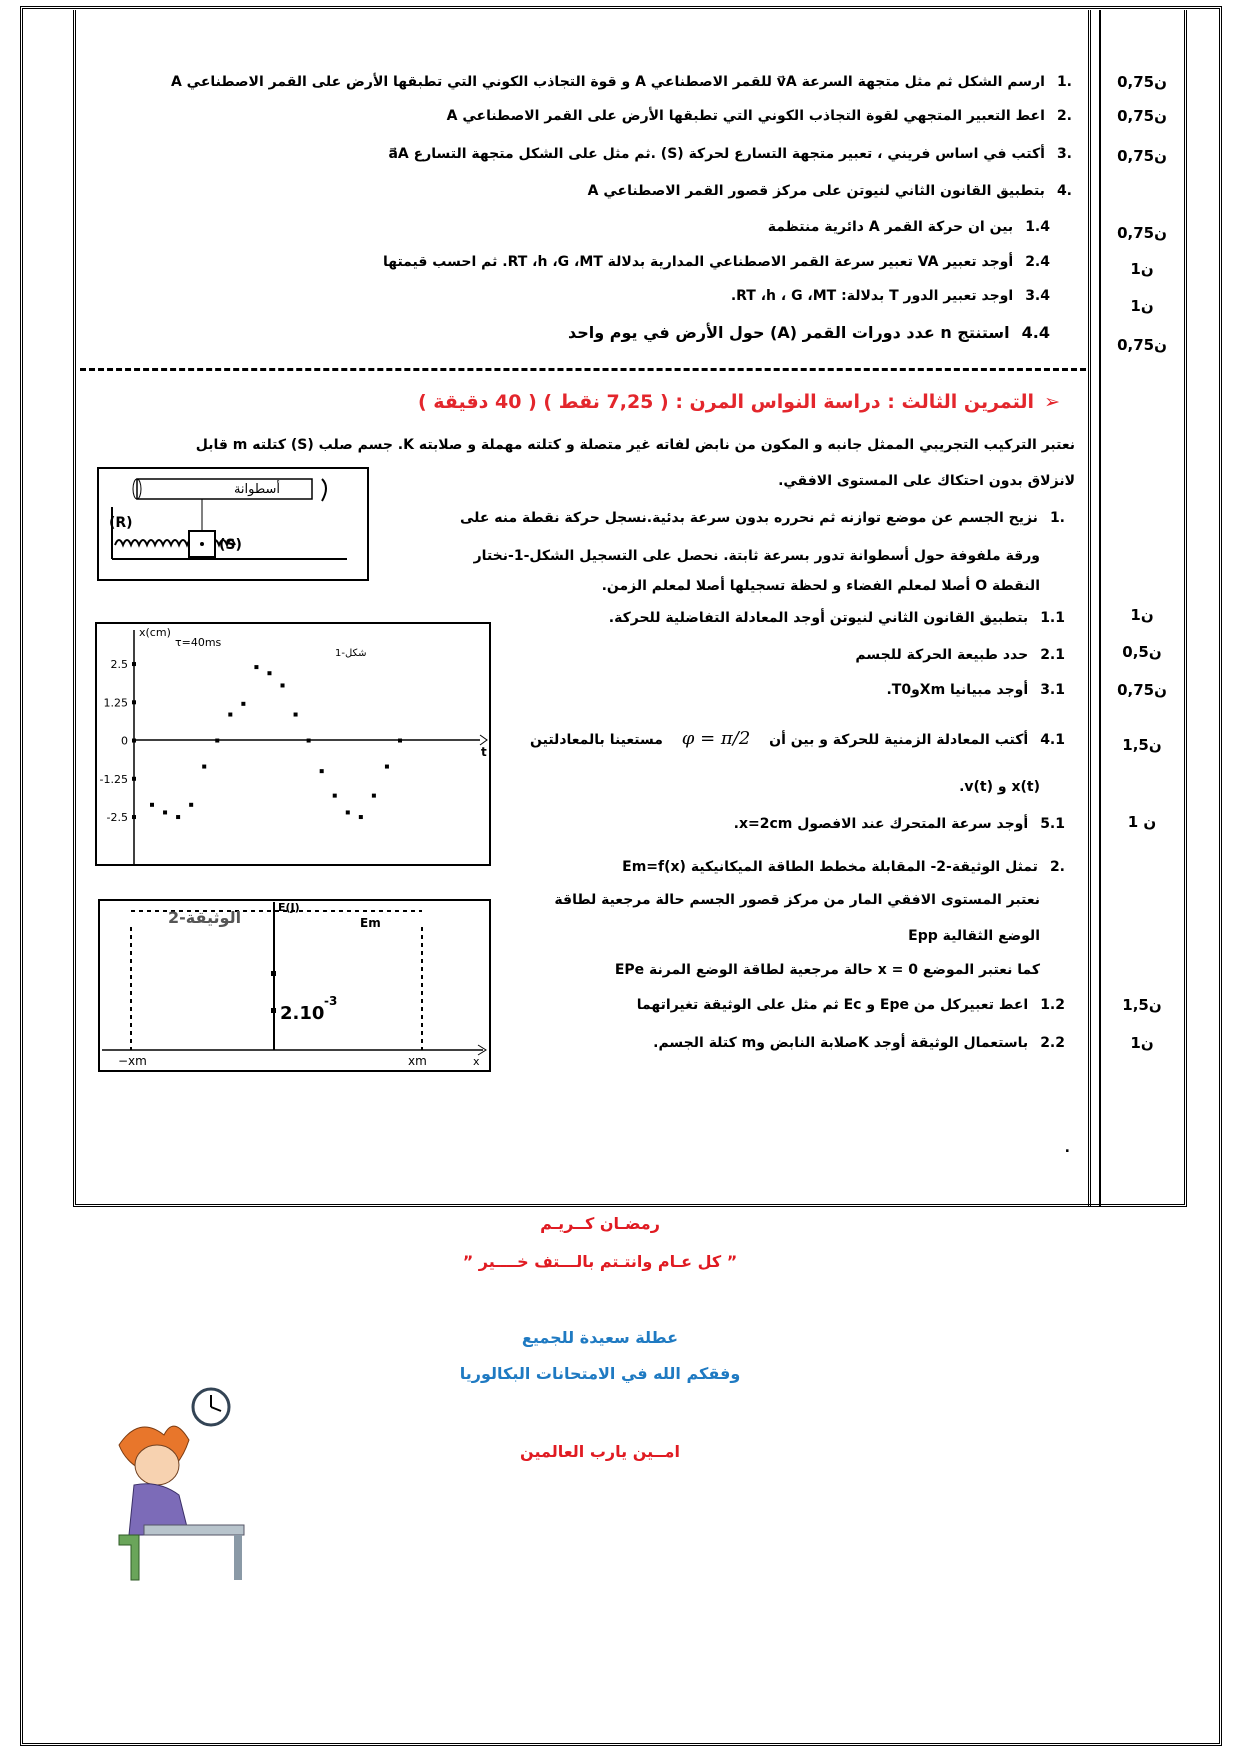 Image resolution: width=1240 pixels, height=1754 pixels. Describe the element at coordinates (289, 907) in the screenshot. I see `y-axis-label: E(J)` at that location.